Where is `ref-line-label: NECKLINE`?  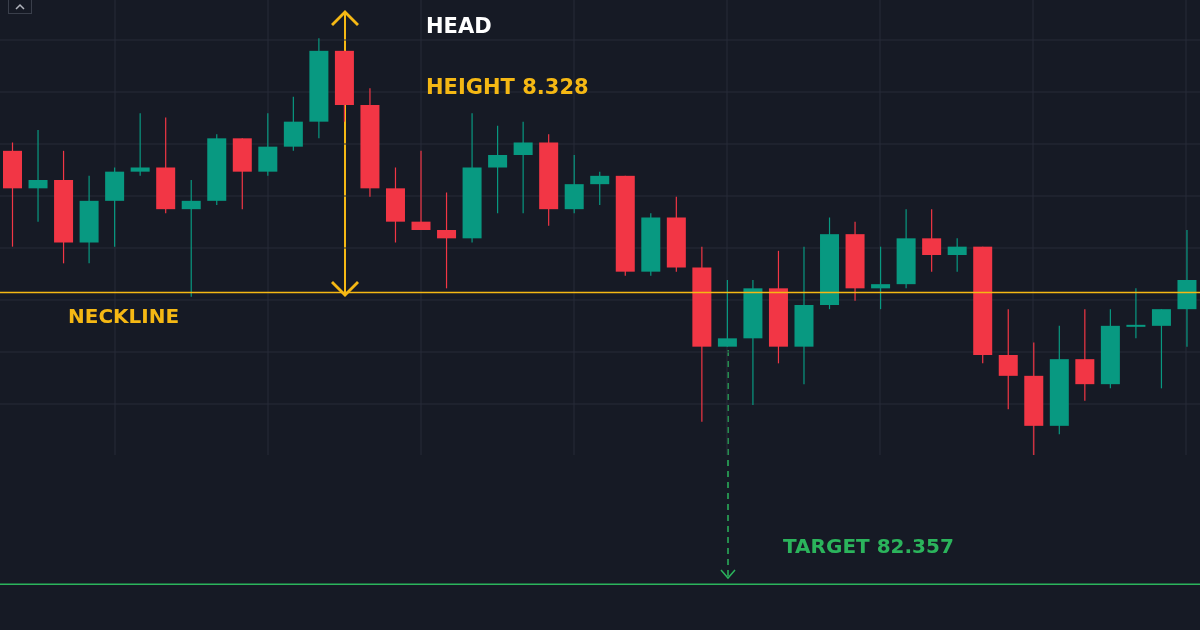 ref-line-label: NECKLINE is located at coordinates (124, 315).